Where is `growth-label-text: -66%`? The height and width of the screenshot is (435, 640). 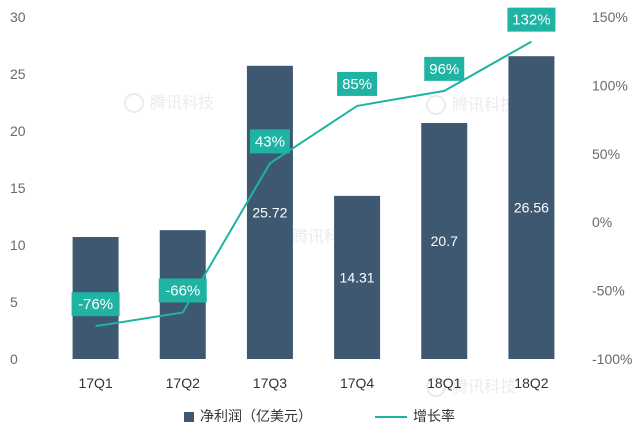 growth-label-text: -66% is located at coordinates (182, 290).